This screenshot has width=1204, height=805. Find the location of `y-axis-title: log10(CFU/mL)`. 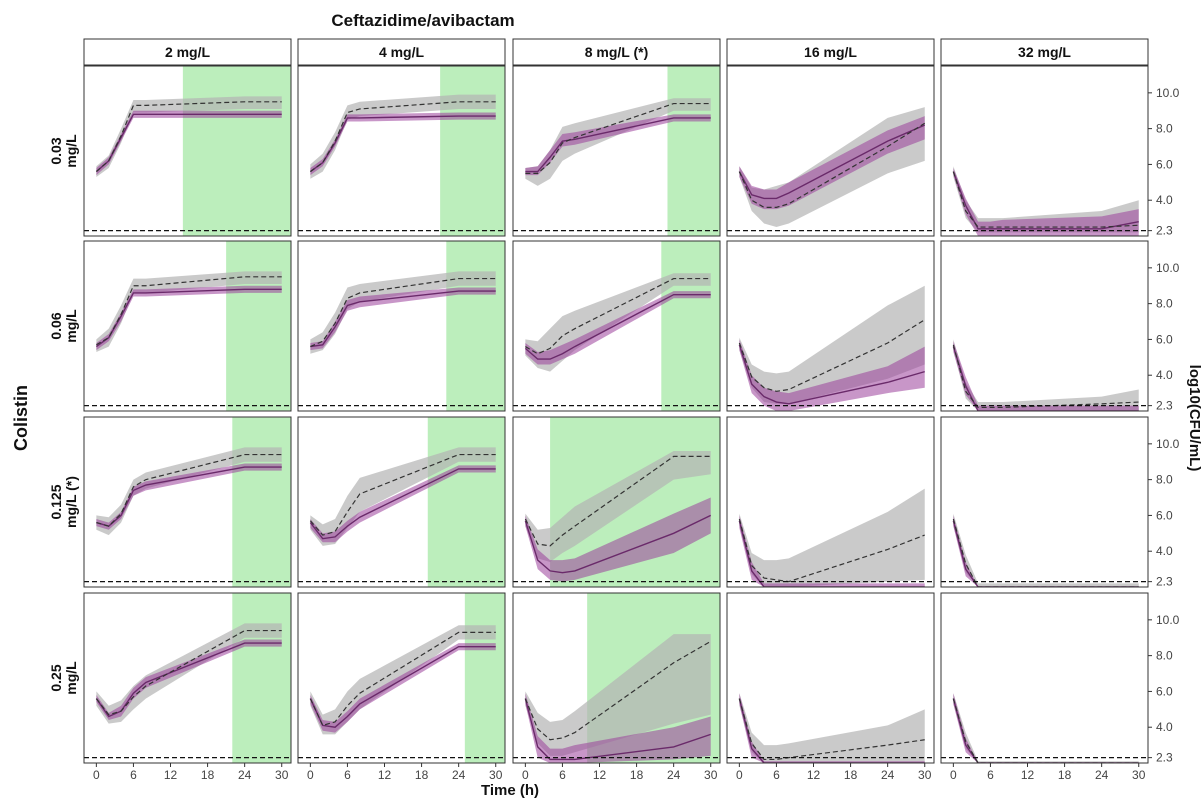

y-axis-title: log10(CFU/mL) is located at coordinates (1194, 418).